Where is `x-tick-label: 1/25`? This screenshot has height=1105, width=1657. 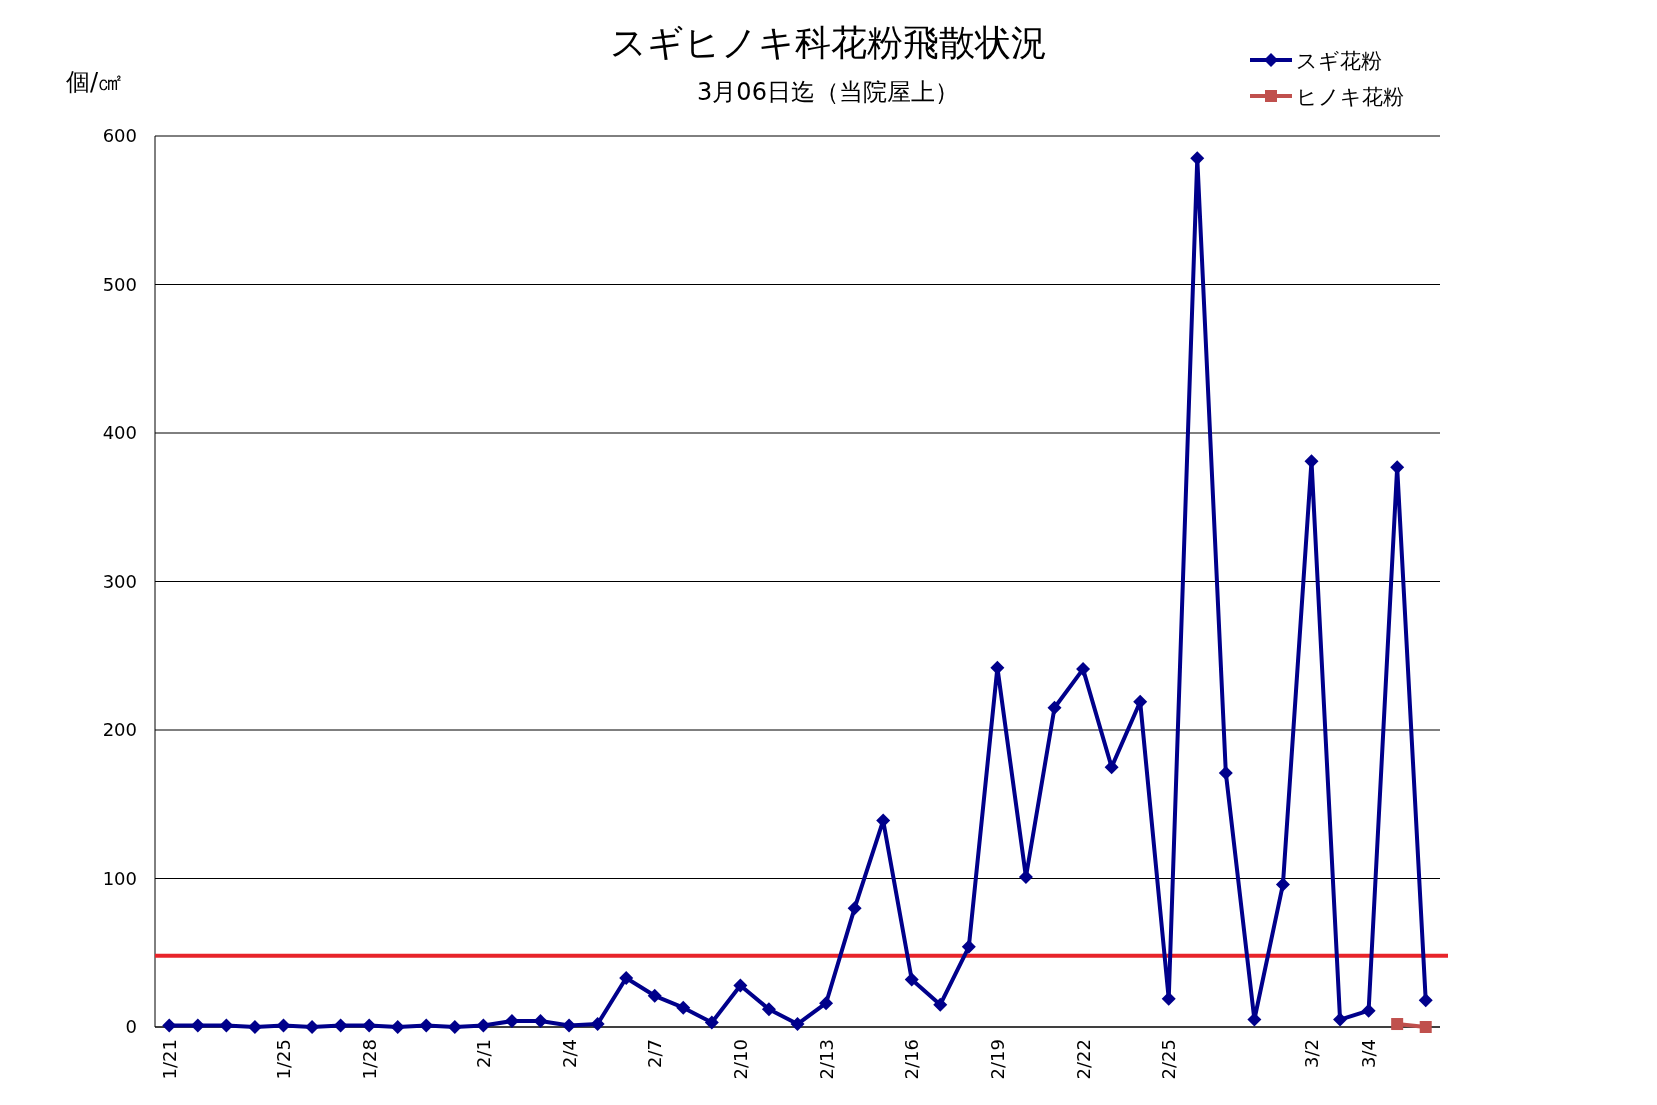 x-tick-label: 1/25 is located at coordinates (283, 1059).